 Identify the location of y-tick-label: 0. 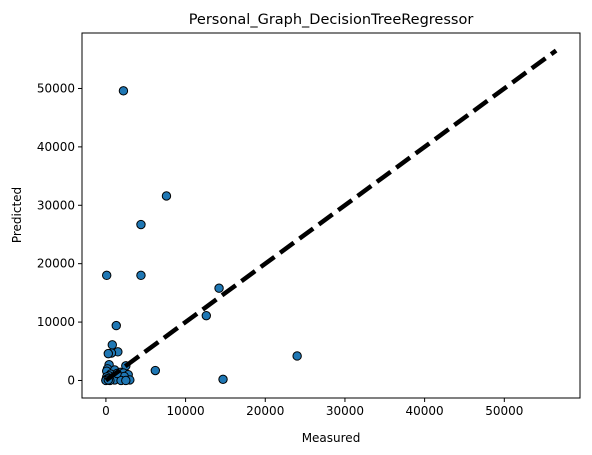
(71, 380).